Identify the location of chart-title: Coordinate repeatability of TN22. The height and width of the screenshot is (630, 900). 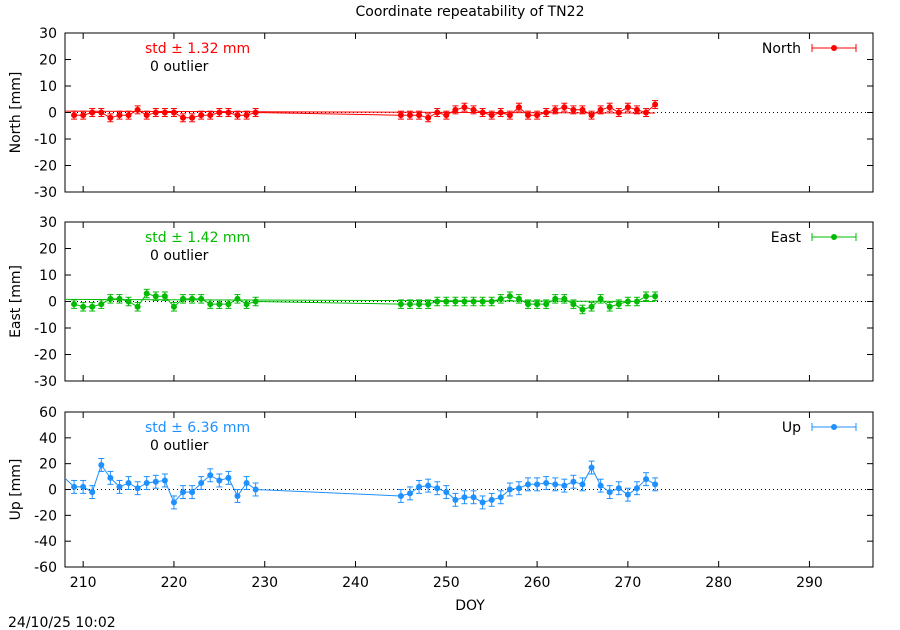
(470, 12).